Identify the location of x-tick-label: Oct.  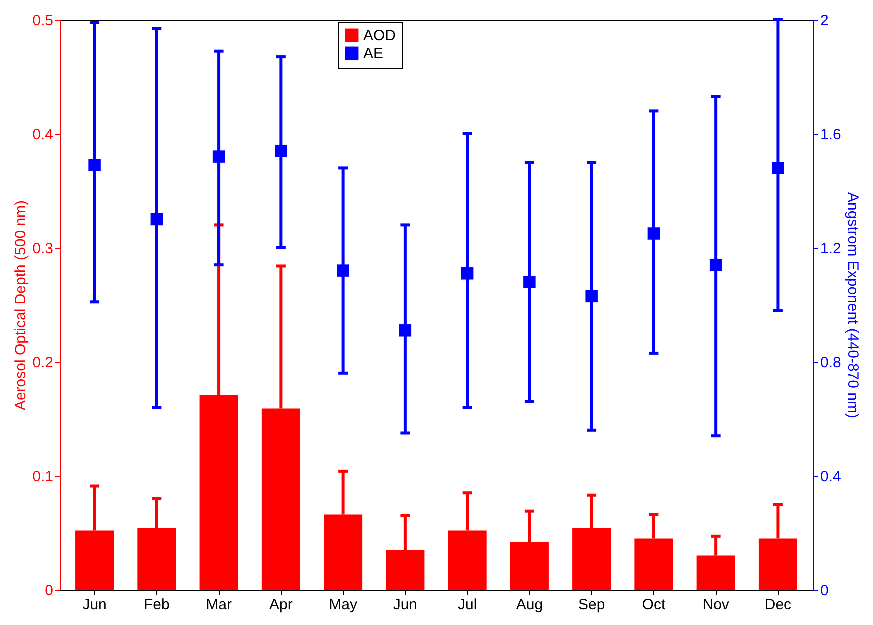
(654, 605).